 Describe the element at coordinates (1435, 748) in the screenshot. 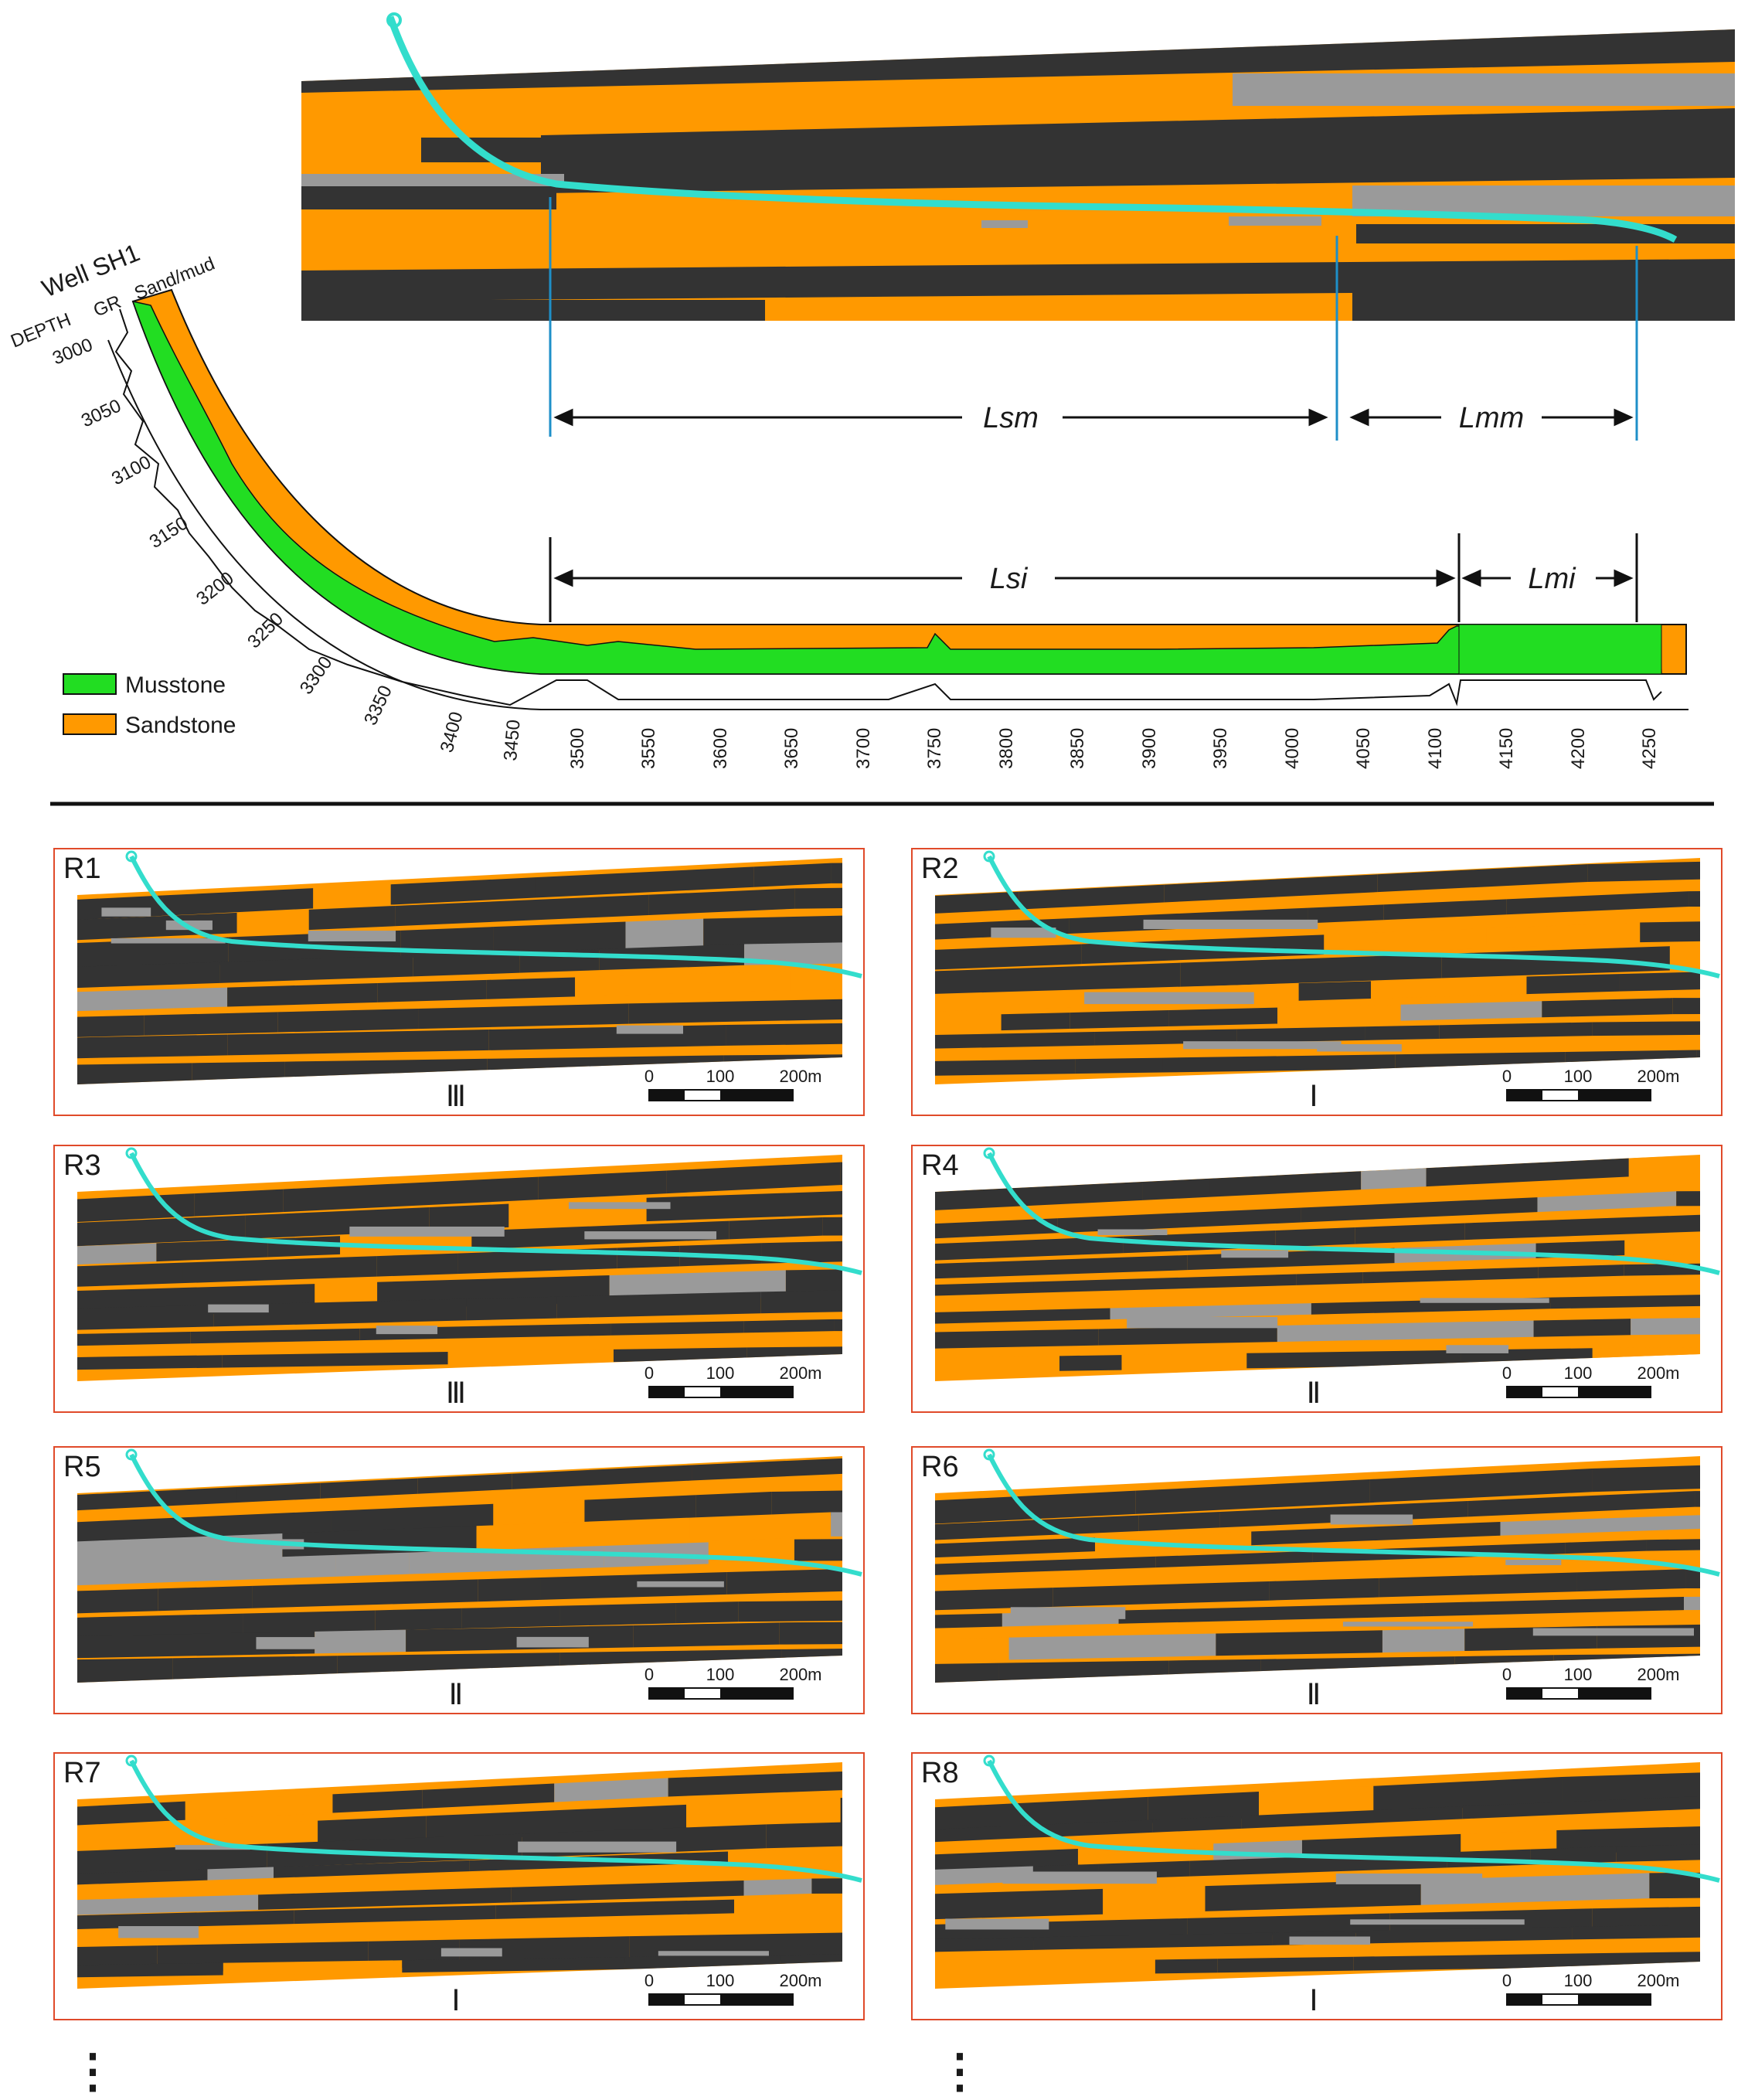

I see `svg-text: 4100` at that location.